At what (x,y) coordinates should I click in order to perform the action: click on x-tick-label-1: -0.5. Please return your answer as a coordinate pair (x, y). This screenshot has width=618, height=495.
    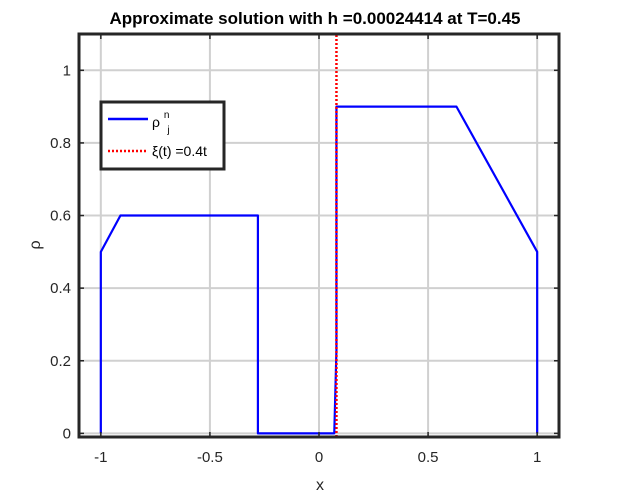
    Looking at the image, I should click on (210, 457).